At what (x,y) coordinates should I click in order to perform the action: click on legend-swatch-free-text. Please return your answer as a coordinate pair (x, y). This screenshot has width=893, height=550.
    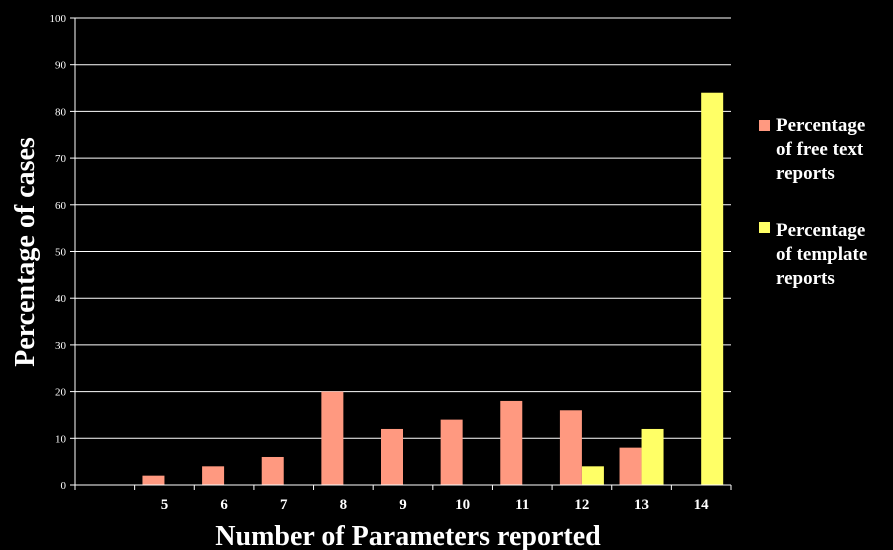
    Looking at the image, I should click on (764, 125).